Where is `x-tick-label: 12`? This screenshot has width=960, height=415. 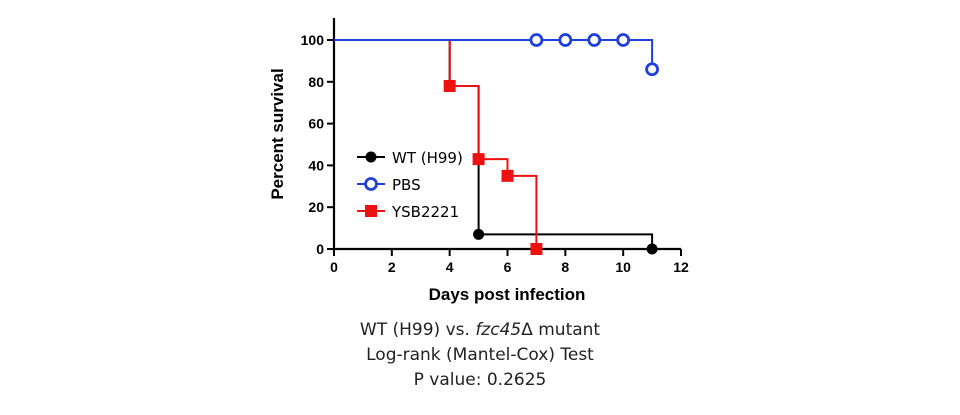
x-tick-label: 12 is located at coordinates (681, 267).